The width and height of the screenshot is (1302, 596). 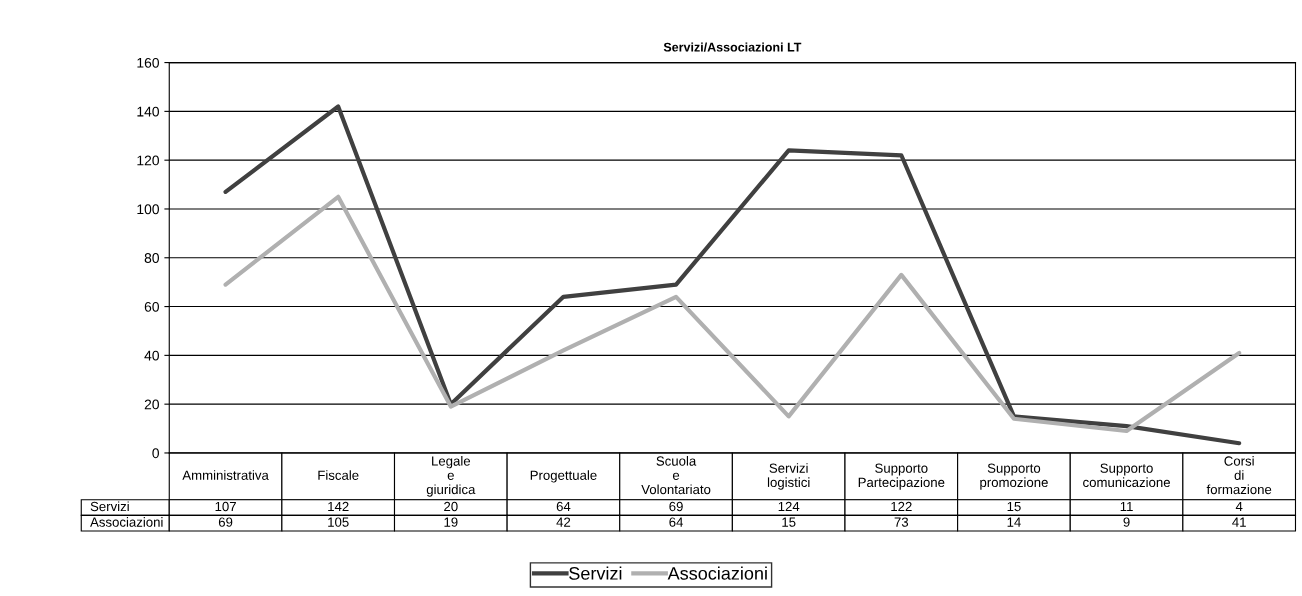 I want to click on data-label: 41, so click(x=1239, y=522).